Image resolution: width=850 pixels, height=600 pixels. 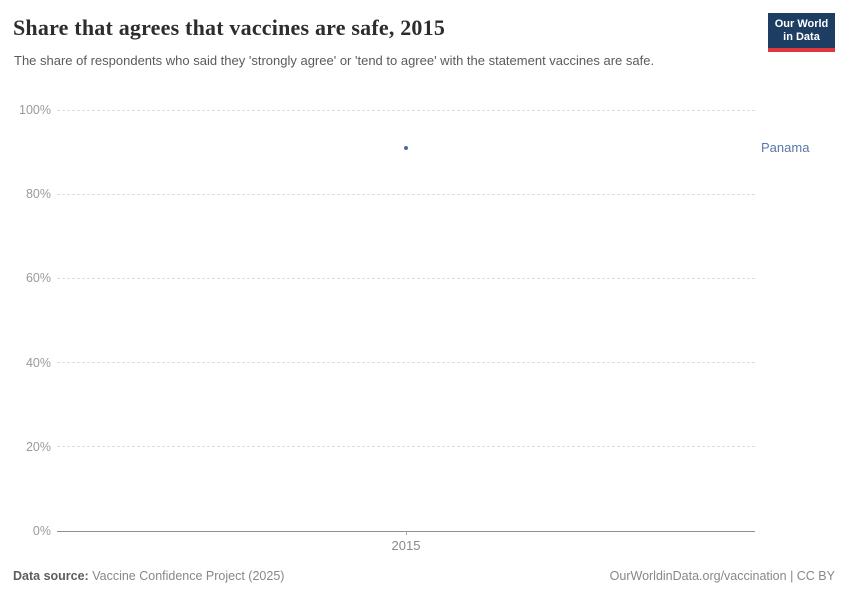 What do you see at coordinates (722, 576) in the screenshot?
I see `license-note: OurWorldinData.org/vaccination | CC BY` at bounding box center [722, 576].